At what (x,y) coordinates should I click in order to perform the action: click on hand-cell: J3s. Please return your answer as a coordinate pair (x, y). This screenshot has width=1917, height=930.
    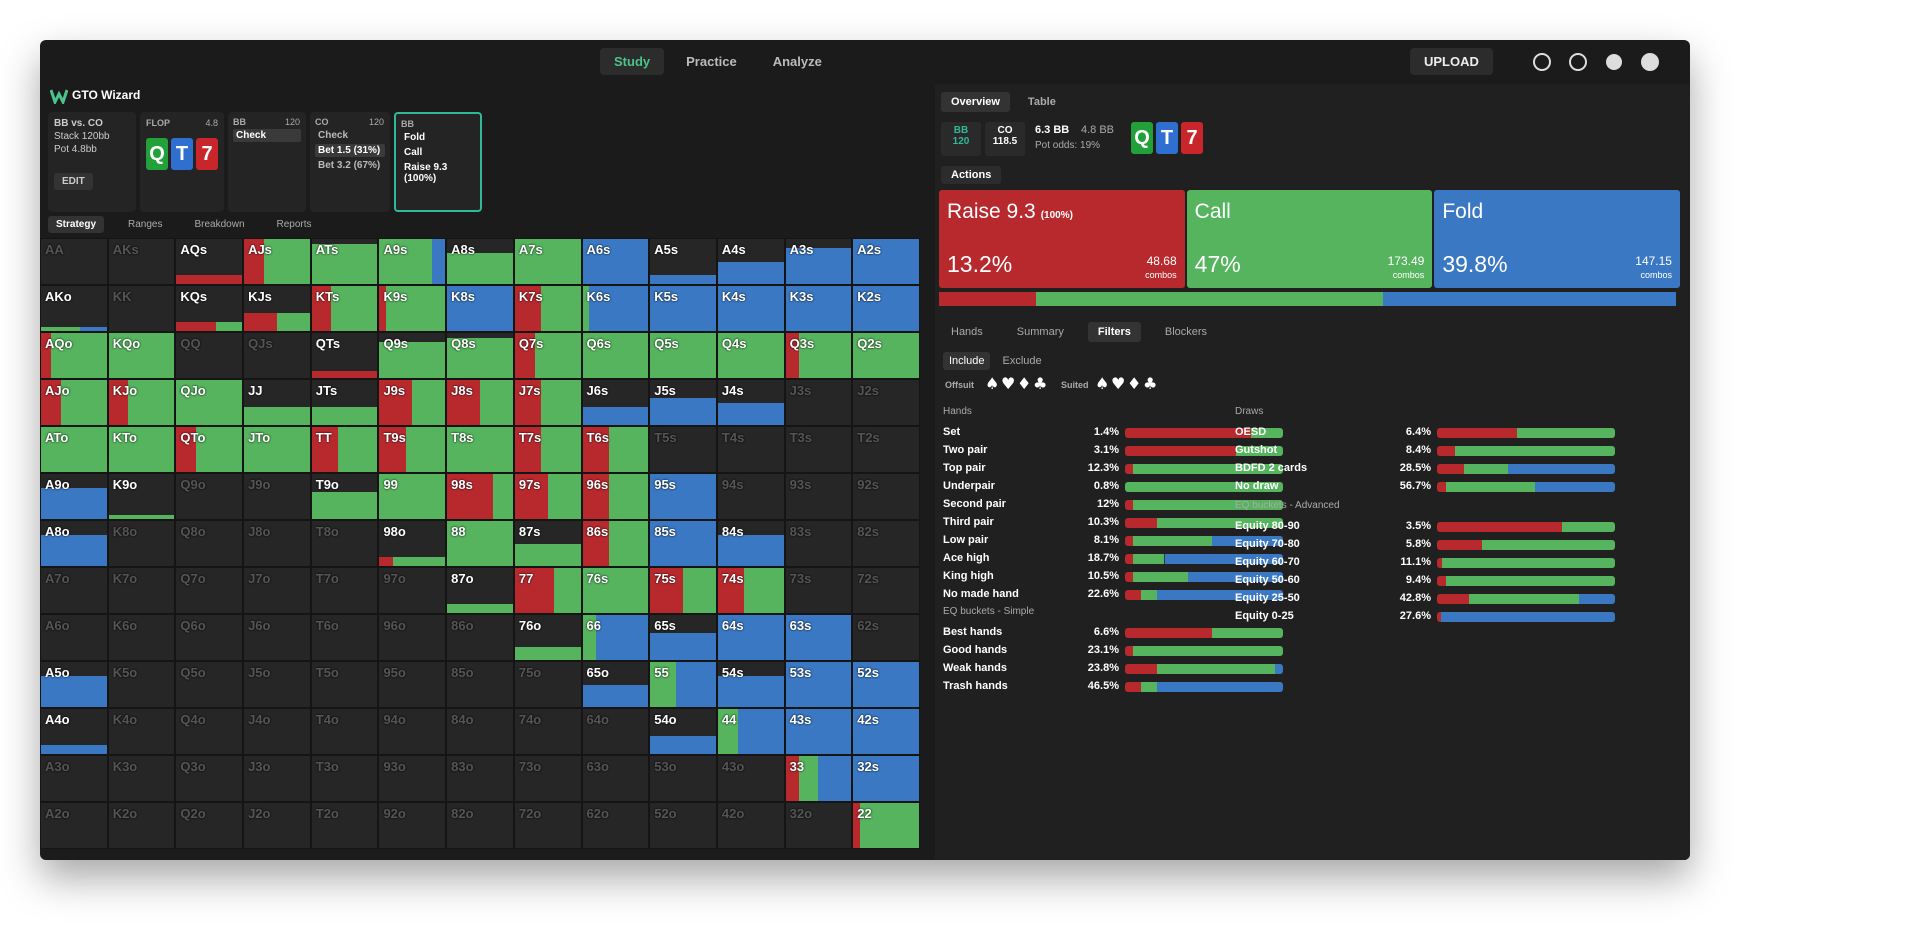
    Looking at the image, I should click on (818, 402).